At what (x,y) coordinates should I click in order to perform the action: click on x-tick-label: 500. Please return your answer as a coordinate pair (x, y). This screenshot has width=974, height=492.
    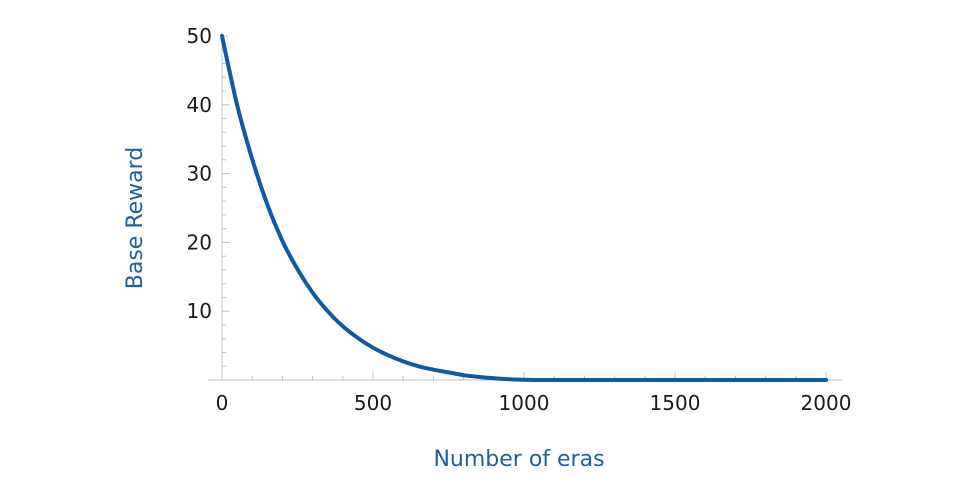
    Looking at the image, I should click on (373, 403).